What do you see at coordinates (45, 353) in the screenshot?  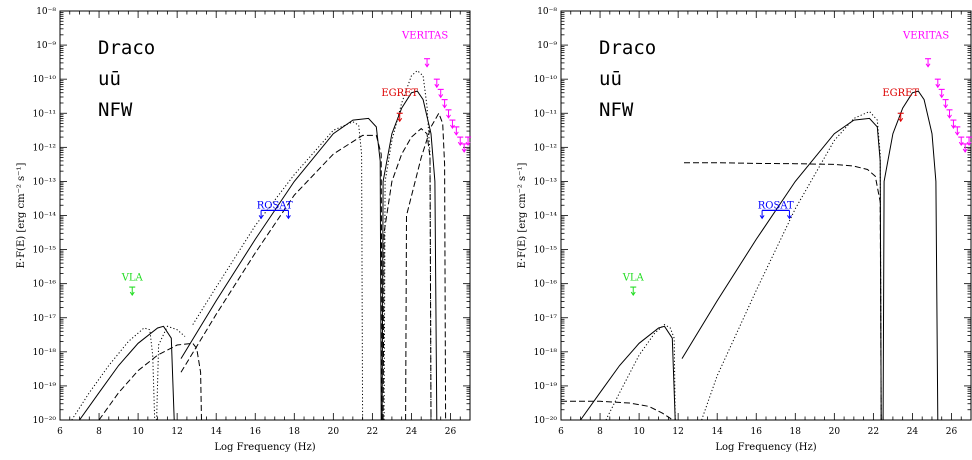 I see `y-tick-label: 10⁻¹⁸` at bounding box center [45, 353].